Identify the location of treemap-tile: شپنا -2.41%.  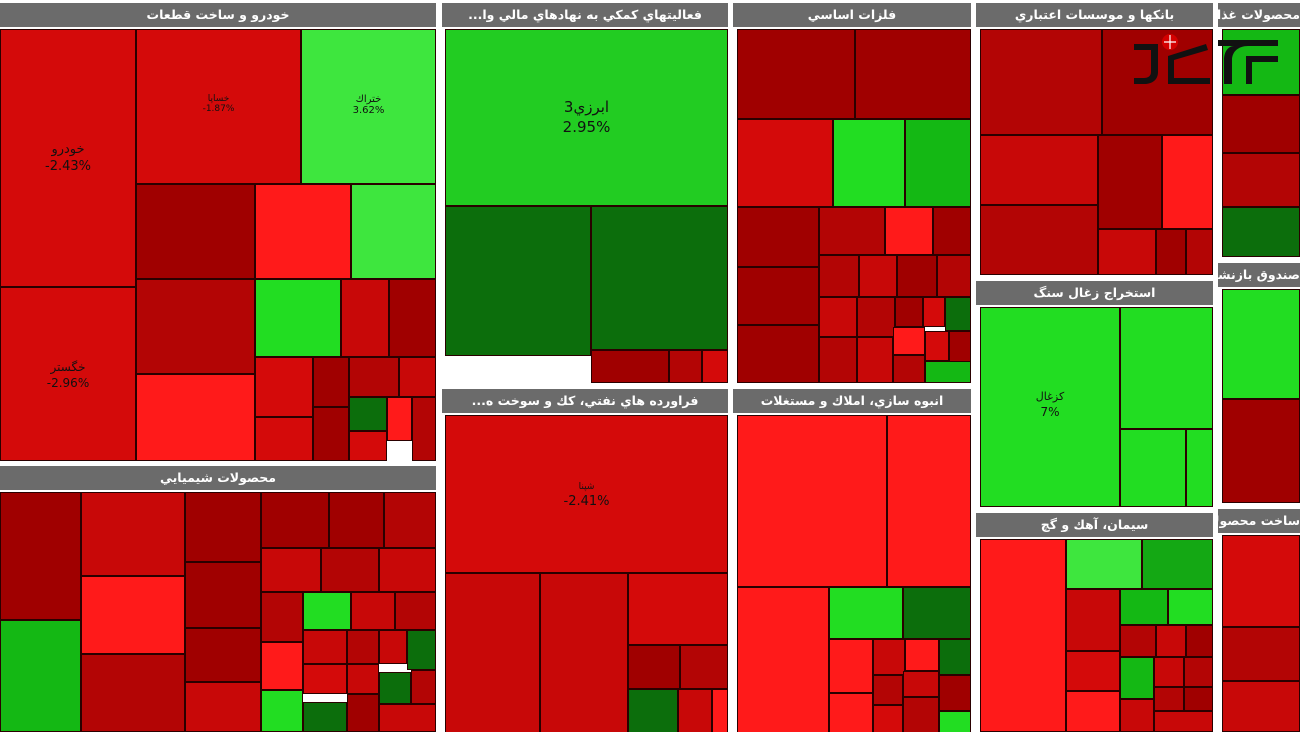
(586, 494).